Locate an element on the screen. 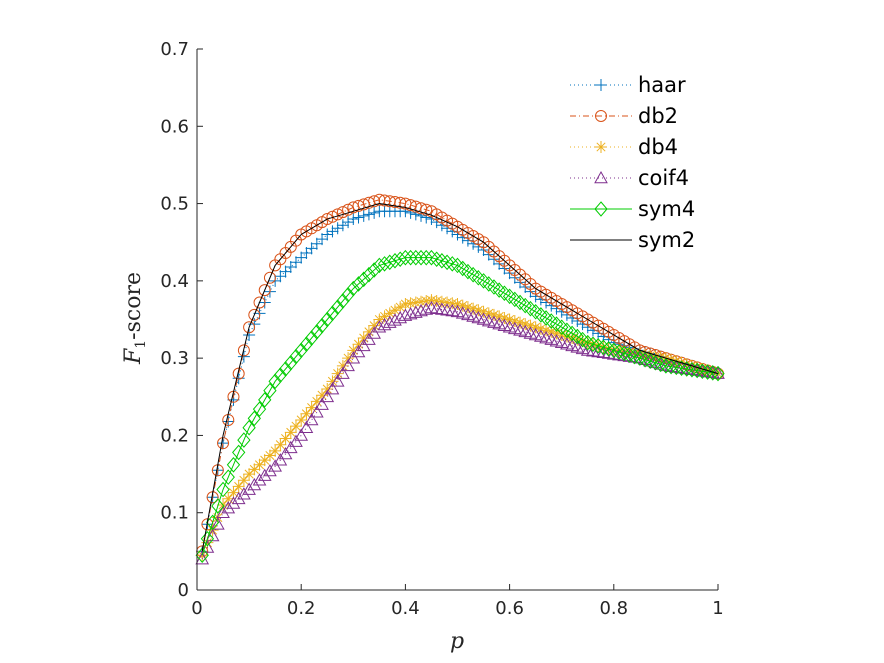 Image resolution: width=884 pixels, height=663 pixels. y-tick-label: 0.1 is located at coordinates (174, 513).